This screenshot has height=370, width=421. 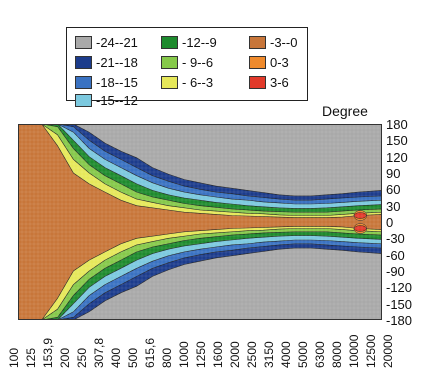 What do you see at coordinates (48, 352) in the screenshot?
I see `x-tick-label: 153,9` at bounding box center [48, 352].